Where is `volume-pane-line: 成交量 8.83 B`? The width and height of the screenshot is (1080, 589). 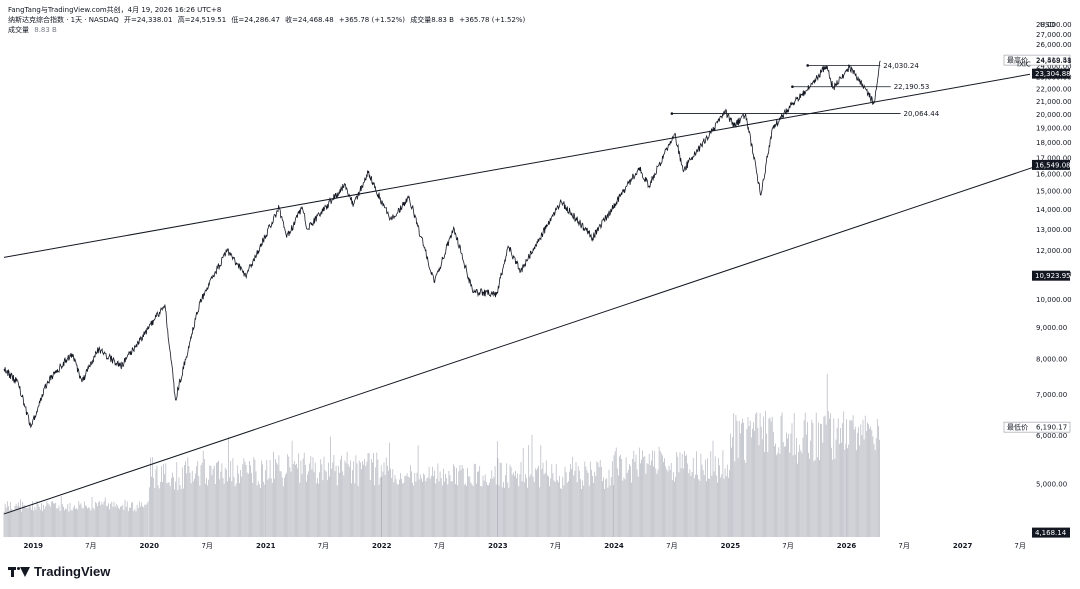
volume-pane-line: 成交量 8.83 B is located at coordinates (268, 30).